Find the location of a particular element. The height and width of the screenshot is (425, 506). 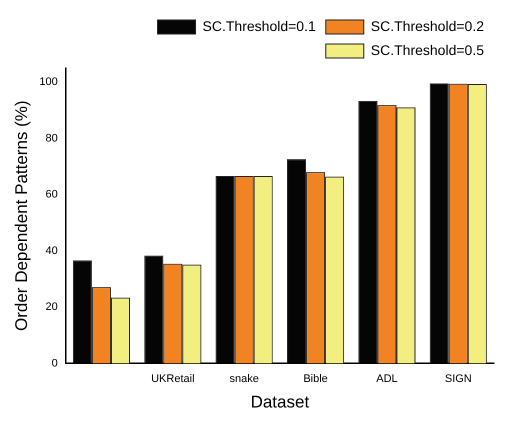

x-tick-label: UKRetail is located at coordinates (173, 379).